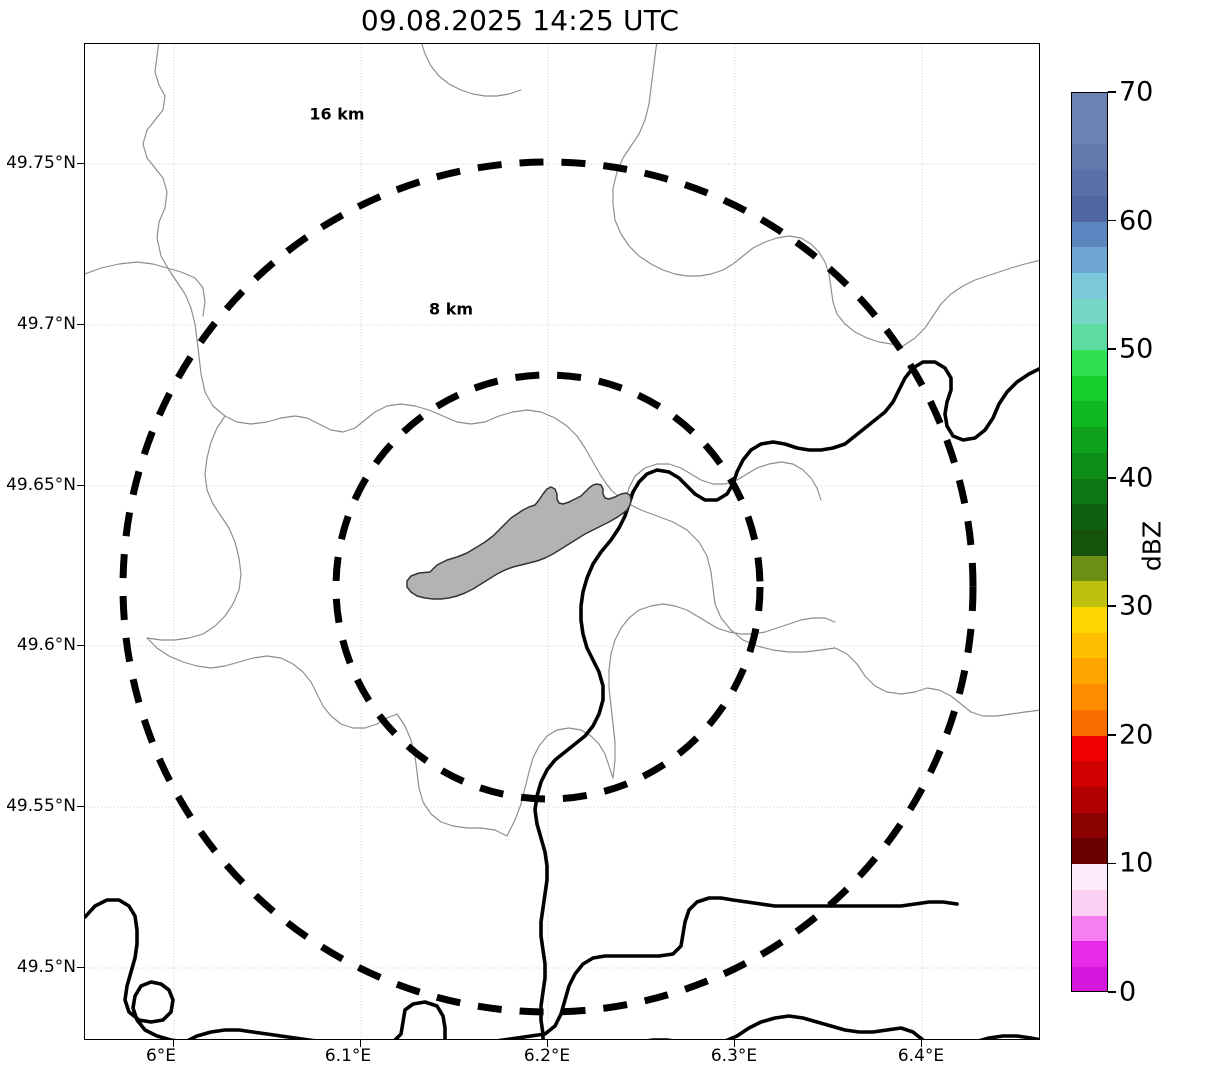  What do you see at coordinates (46, 324) in the screenshot?
I see `y-tick-label: 49.7°N` at bounding box center [46, 324].